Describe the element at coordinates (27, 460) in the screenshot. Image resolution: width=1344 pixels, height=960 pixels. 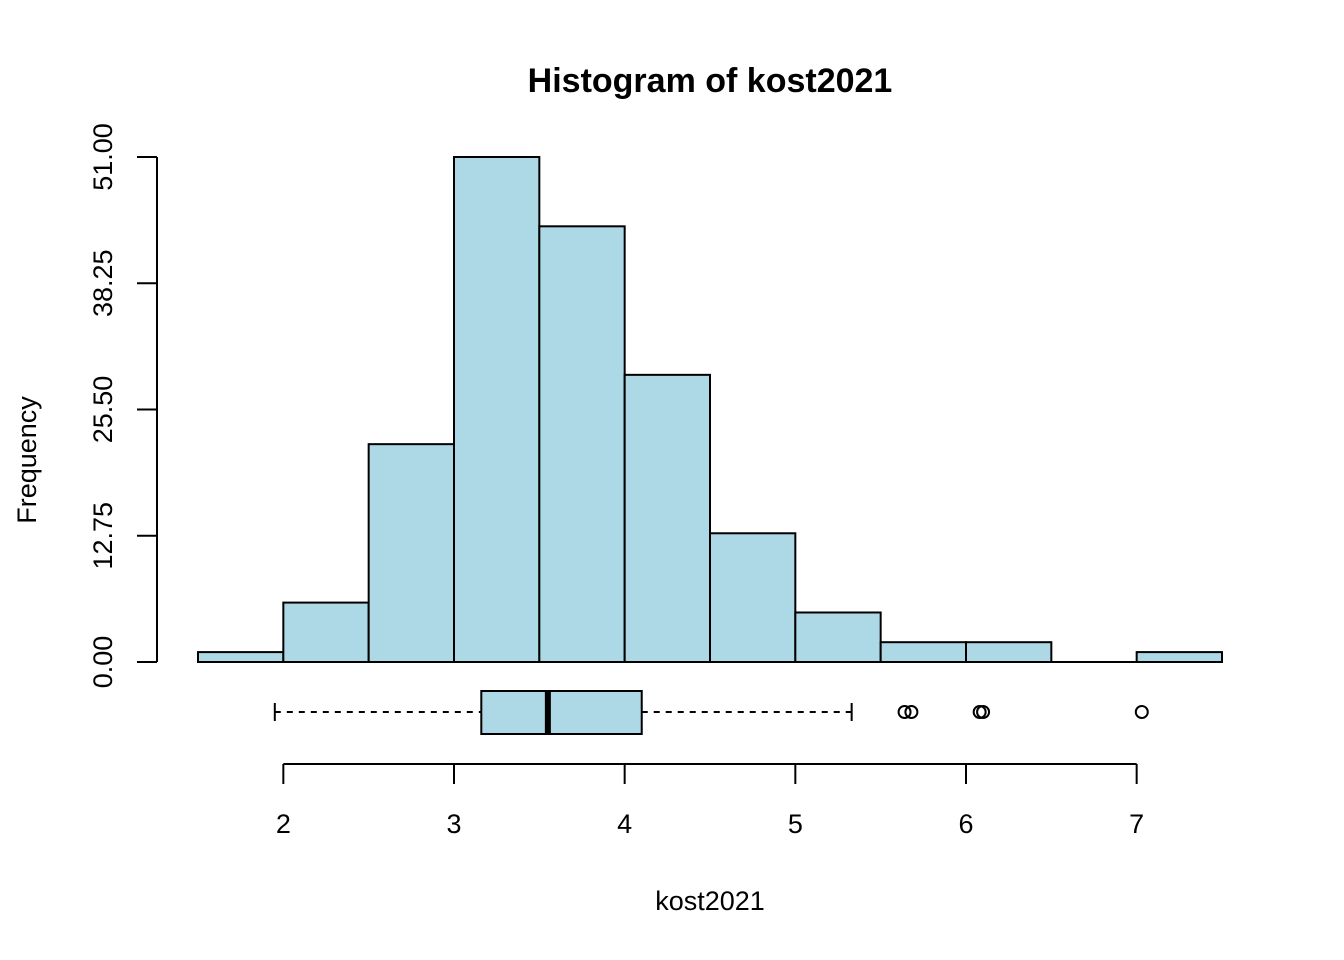
I see `y-axis-title: Frequency` at that location.